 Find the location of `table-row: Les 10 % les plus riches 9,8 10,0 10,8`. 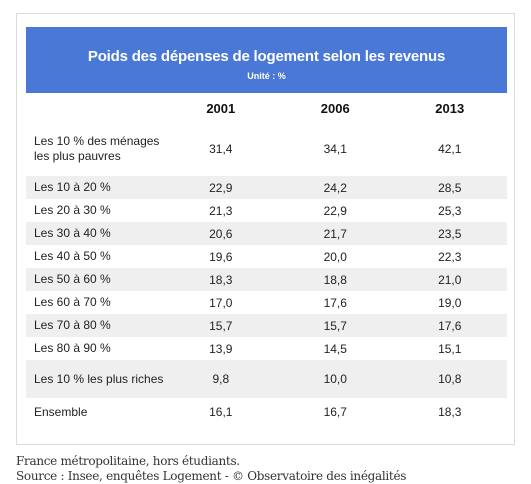

table-row: Les 10 % les plus riches 9,8 10,0 10,8 is located at coordinates (266, 379).